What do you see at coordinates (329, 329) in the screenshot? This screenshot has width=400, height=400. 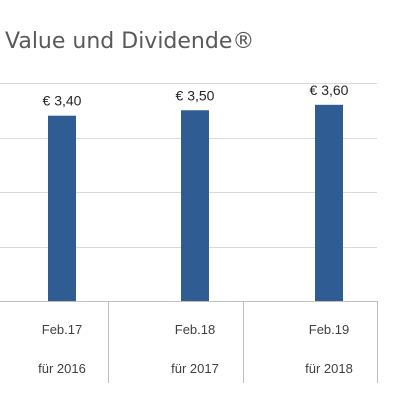 I see `tick-label: Feb.19` at bounding box center [329, 329].